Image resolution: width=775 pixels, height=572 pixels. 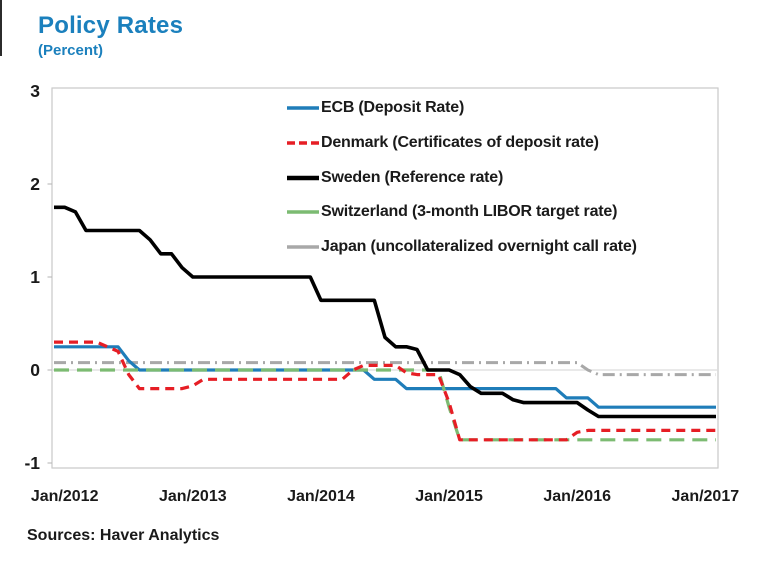 I want to click on legend-label-switzerland: Switzerland (3-month LIBOR target rate), so click(x=469, y=212).